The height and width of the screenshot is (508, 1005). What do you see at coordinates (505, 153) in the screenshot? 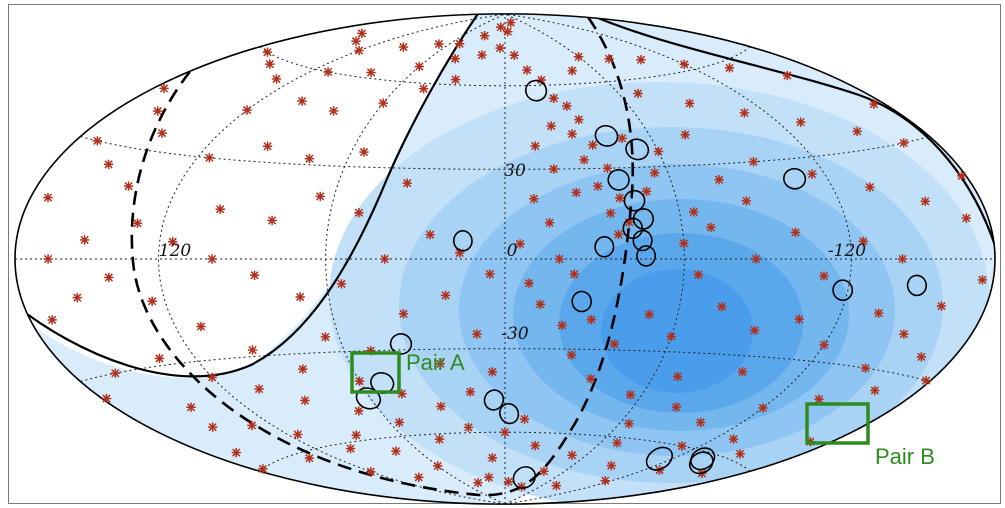
I see `parallel-line` at bounding box center [505, 153].